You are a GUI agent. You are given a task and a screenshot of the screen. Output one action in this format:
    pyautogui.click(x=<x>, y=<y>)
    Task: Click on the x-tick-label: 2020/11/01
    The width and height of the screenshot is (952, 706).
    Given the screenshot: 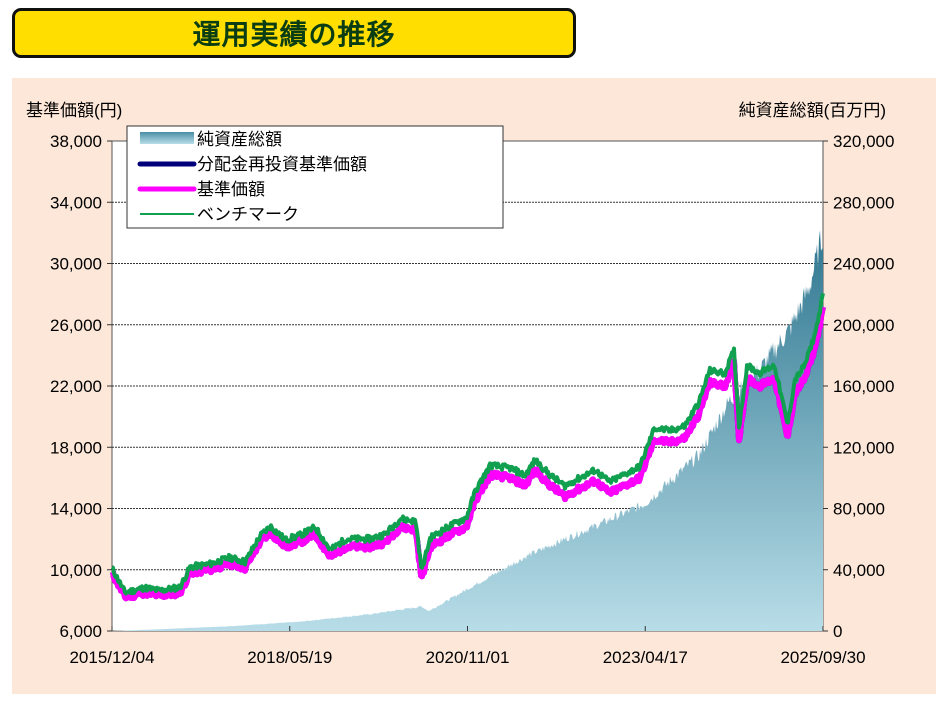 What is the action you would take?
    pyautogui.click(x=468, y=657)
    